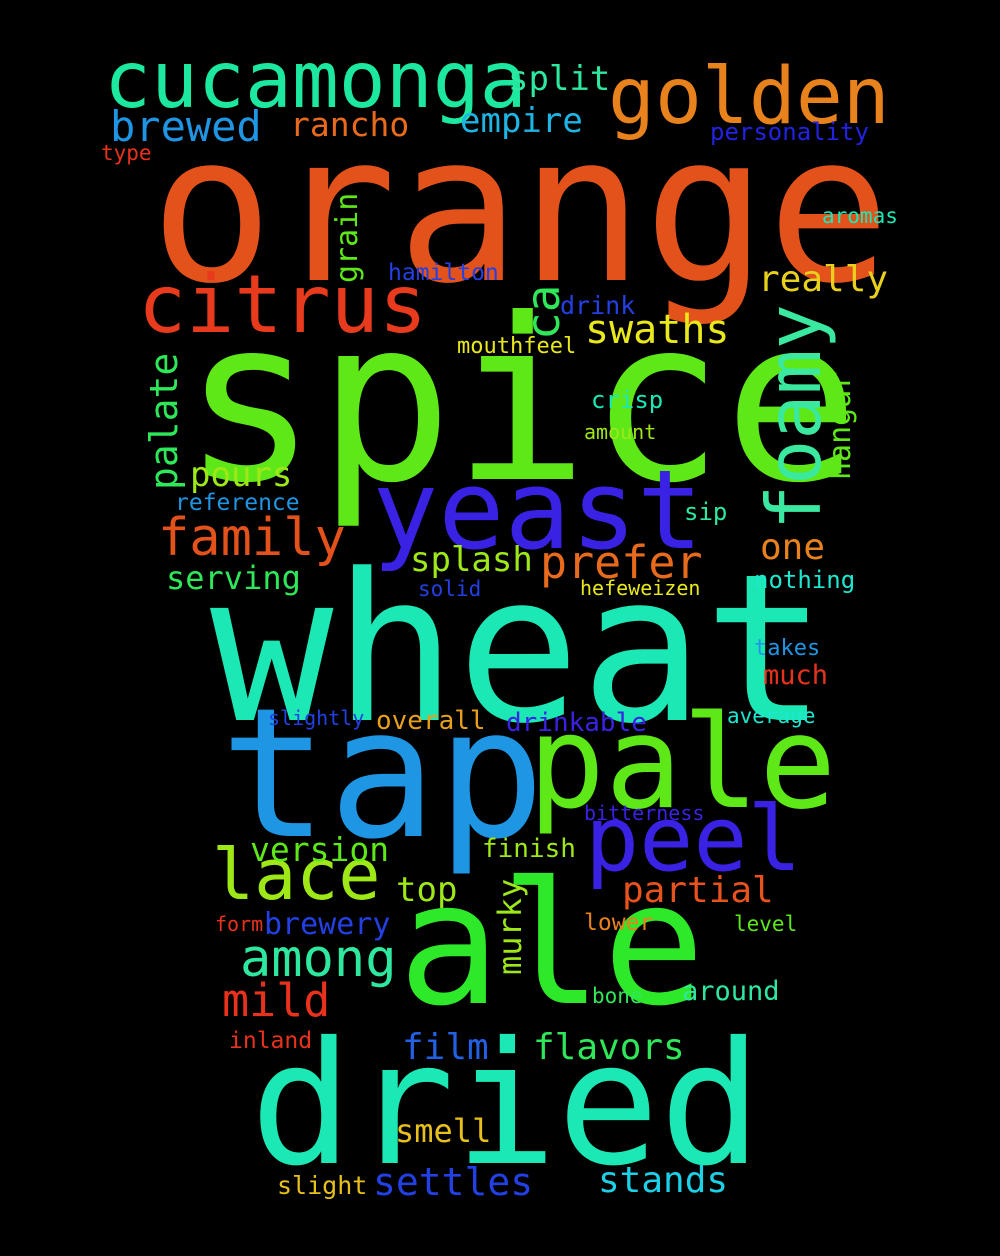 The image size is (1000, 1256). What do you see at coordinates (731, 991) in the screenshot?
I see `word-around: around` at bounding box center [731, 991].